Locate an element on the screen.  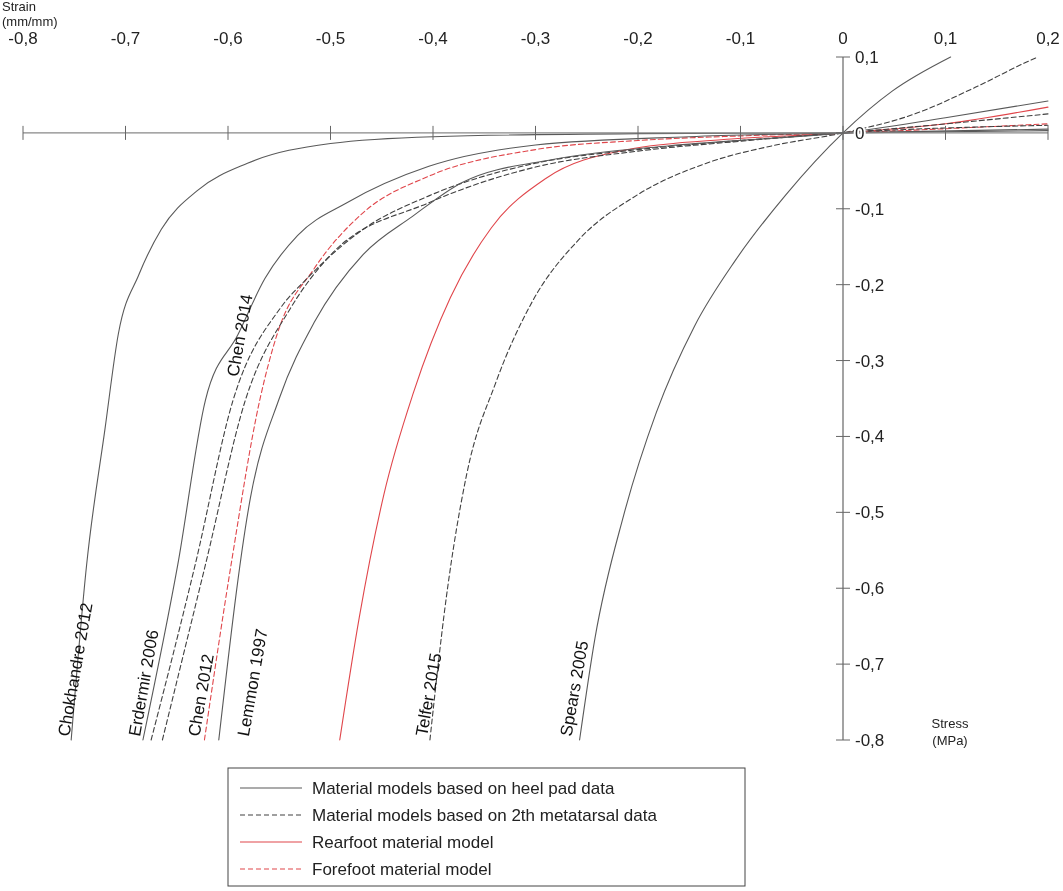
y-tick-label: -0,4 is located at coordinates (870, 437).